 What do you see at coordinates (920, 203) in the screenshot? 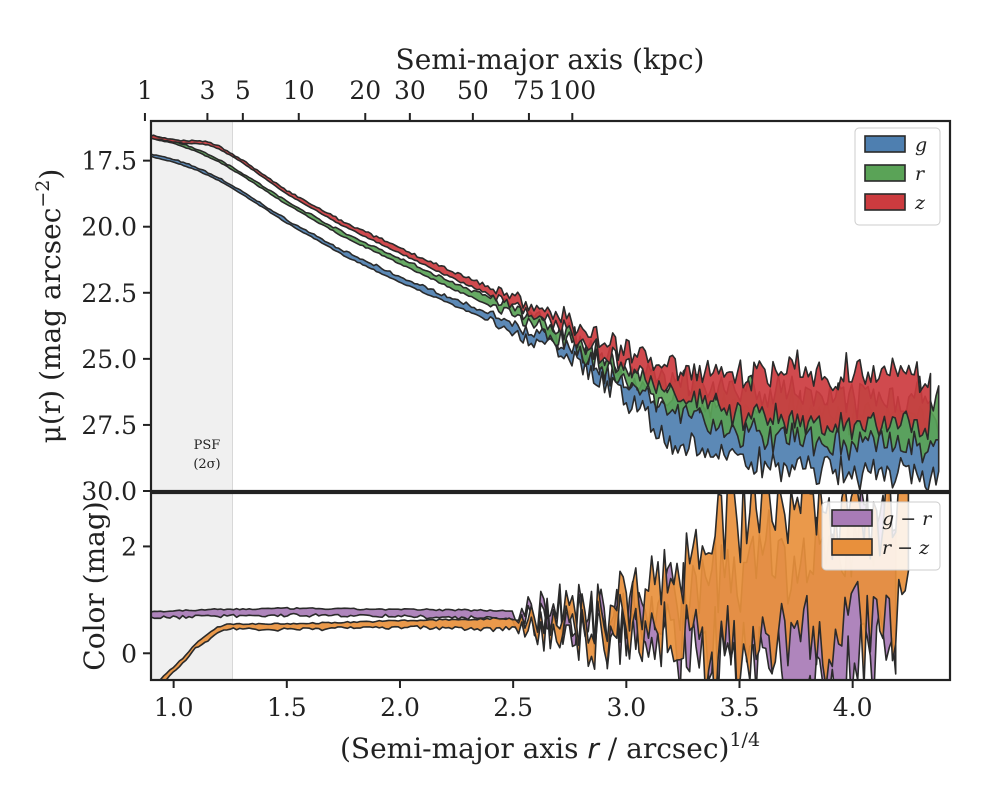
I see `legend-label: z` at bounding box center [920, 203].